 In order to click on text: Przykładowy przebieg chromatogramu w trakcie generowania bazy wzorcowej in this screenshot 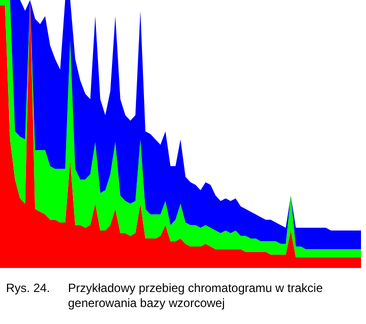, I will do `click(196, 295)`.